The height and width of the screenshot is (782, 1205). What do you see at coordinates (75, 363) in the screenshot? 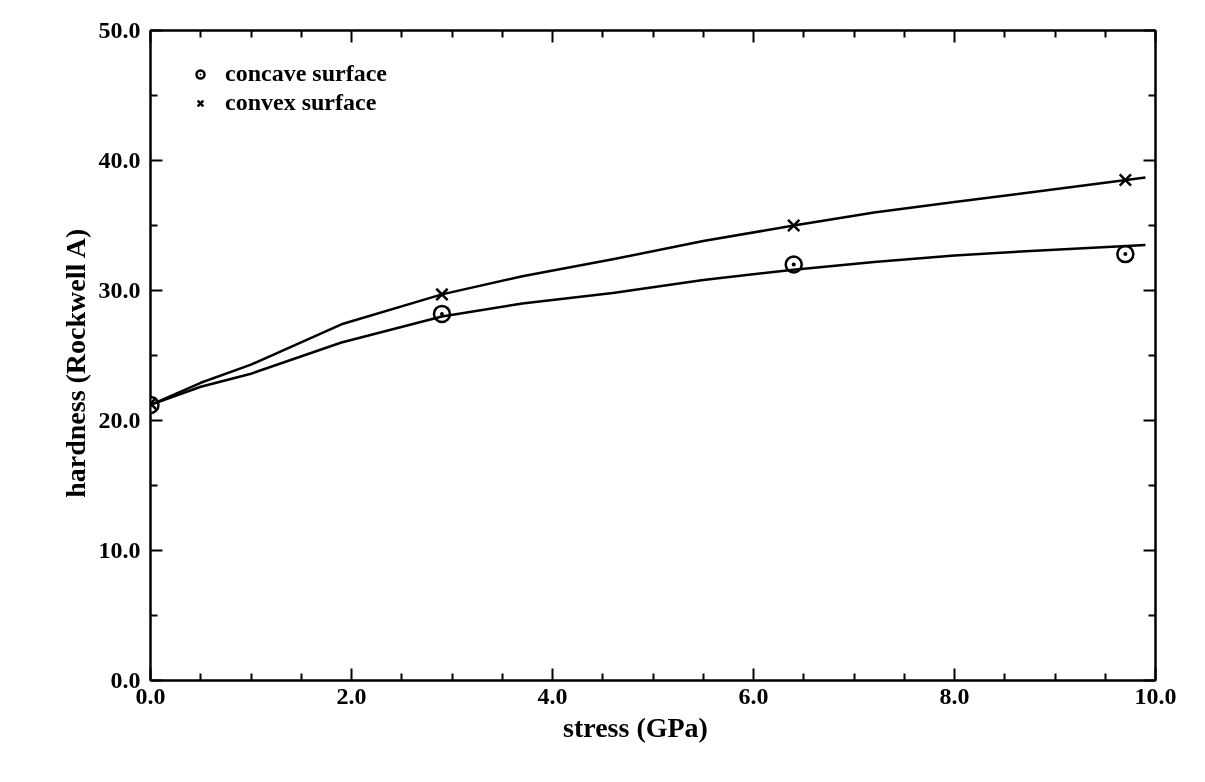
I see `y-axis-title: hardness (Rockwell A)` at bounding box center [75, 363].